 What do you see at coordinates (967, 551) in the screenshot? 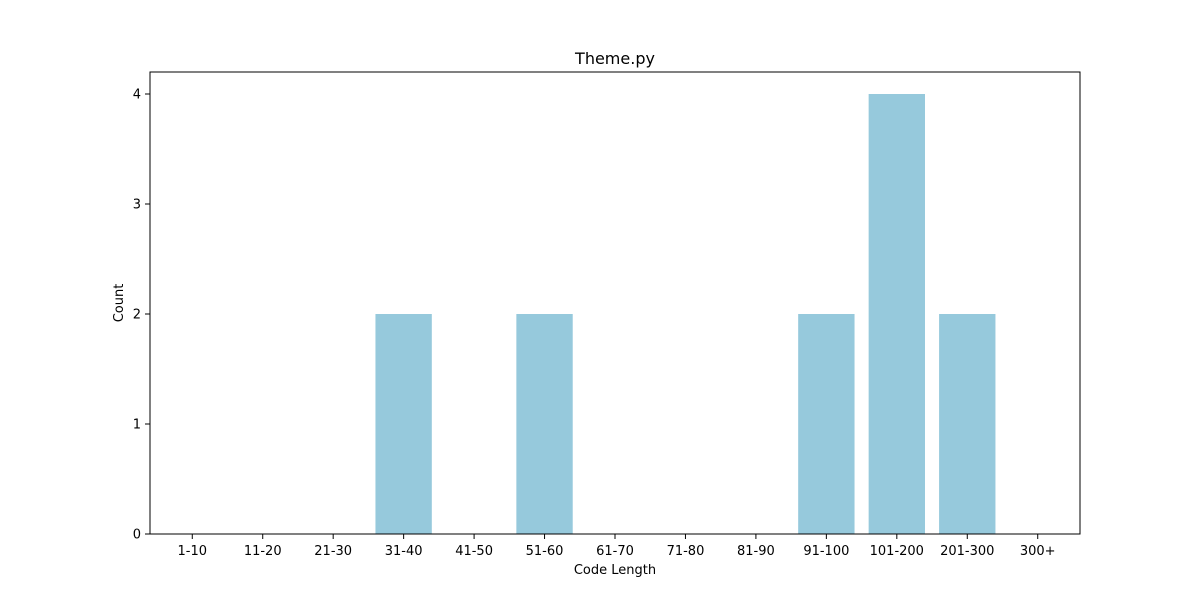
I see `x-tick-label: 201-300` at bounding box center [967, 551].